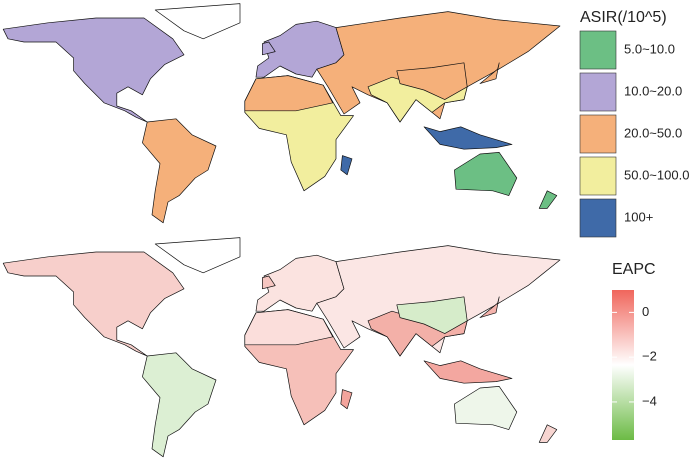 Image resolution: width=699 pixels, height=462 pixels. Describe the element at coordinates (645, 311) in the screenshot. I see `colorbar-label: 0` at that location.